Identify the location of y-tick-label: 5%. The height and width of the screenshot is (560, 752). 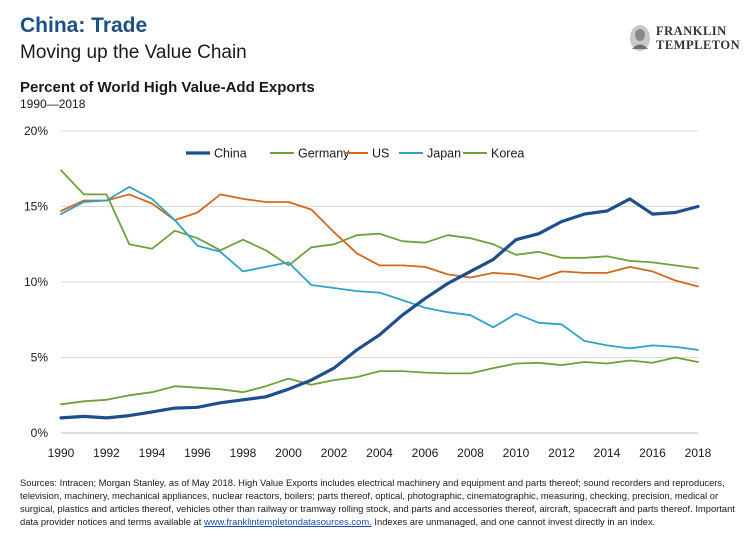
(40, 358).